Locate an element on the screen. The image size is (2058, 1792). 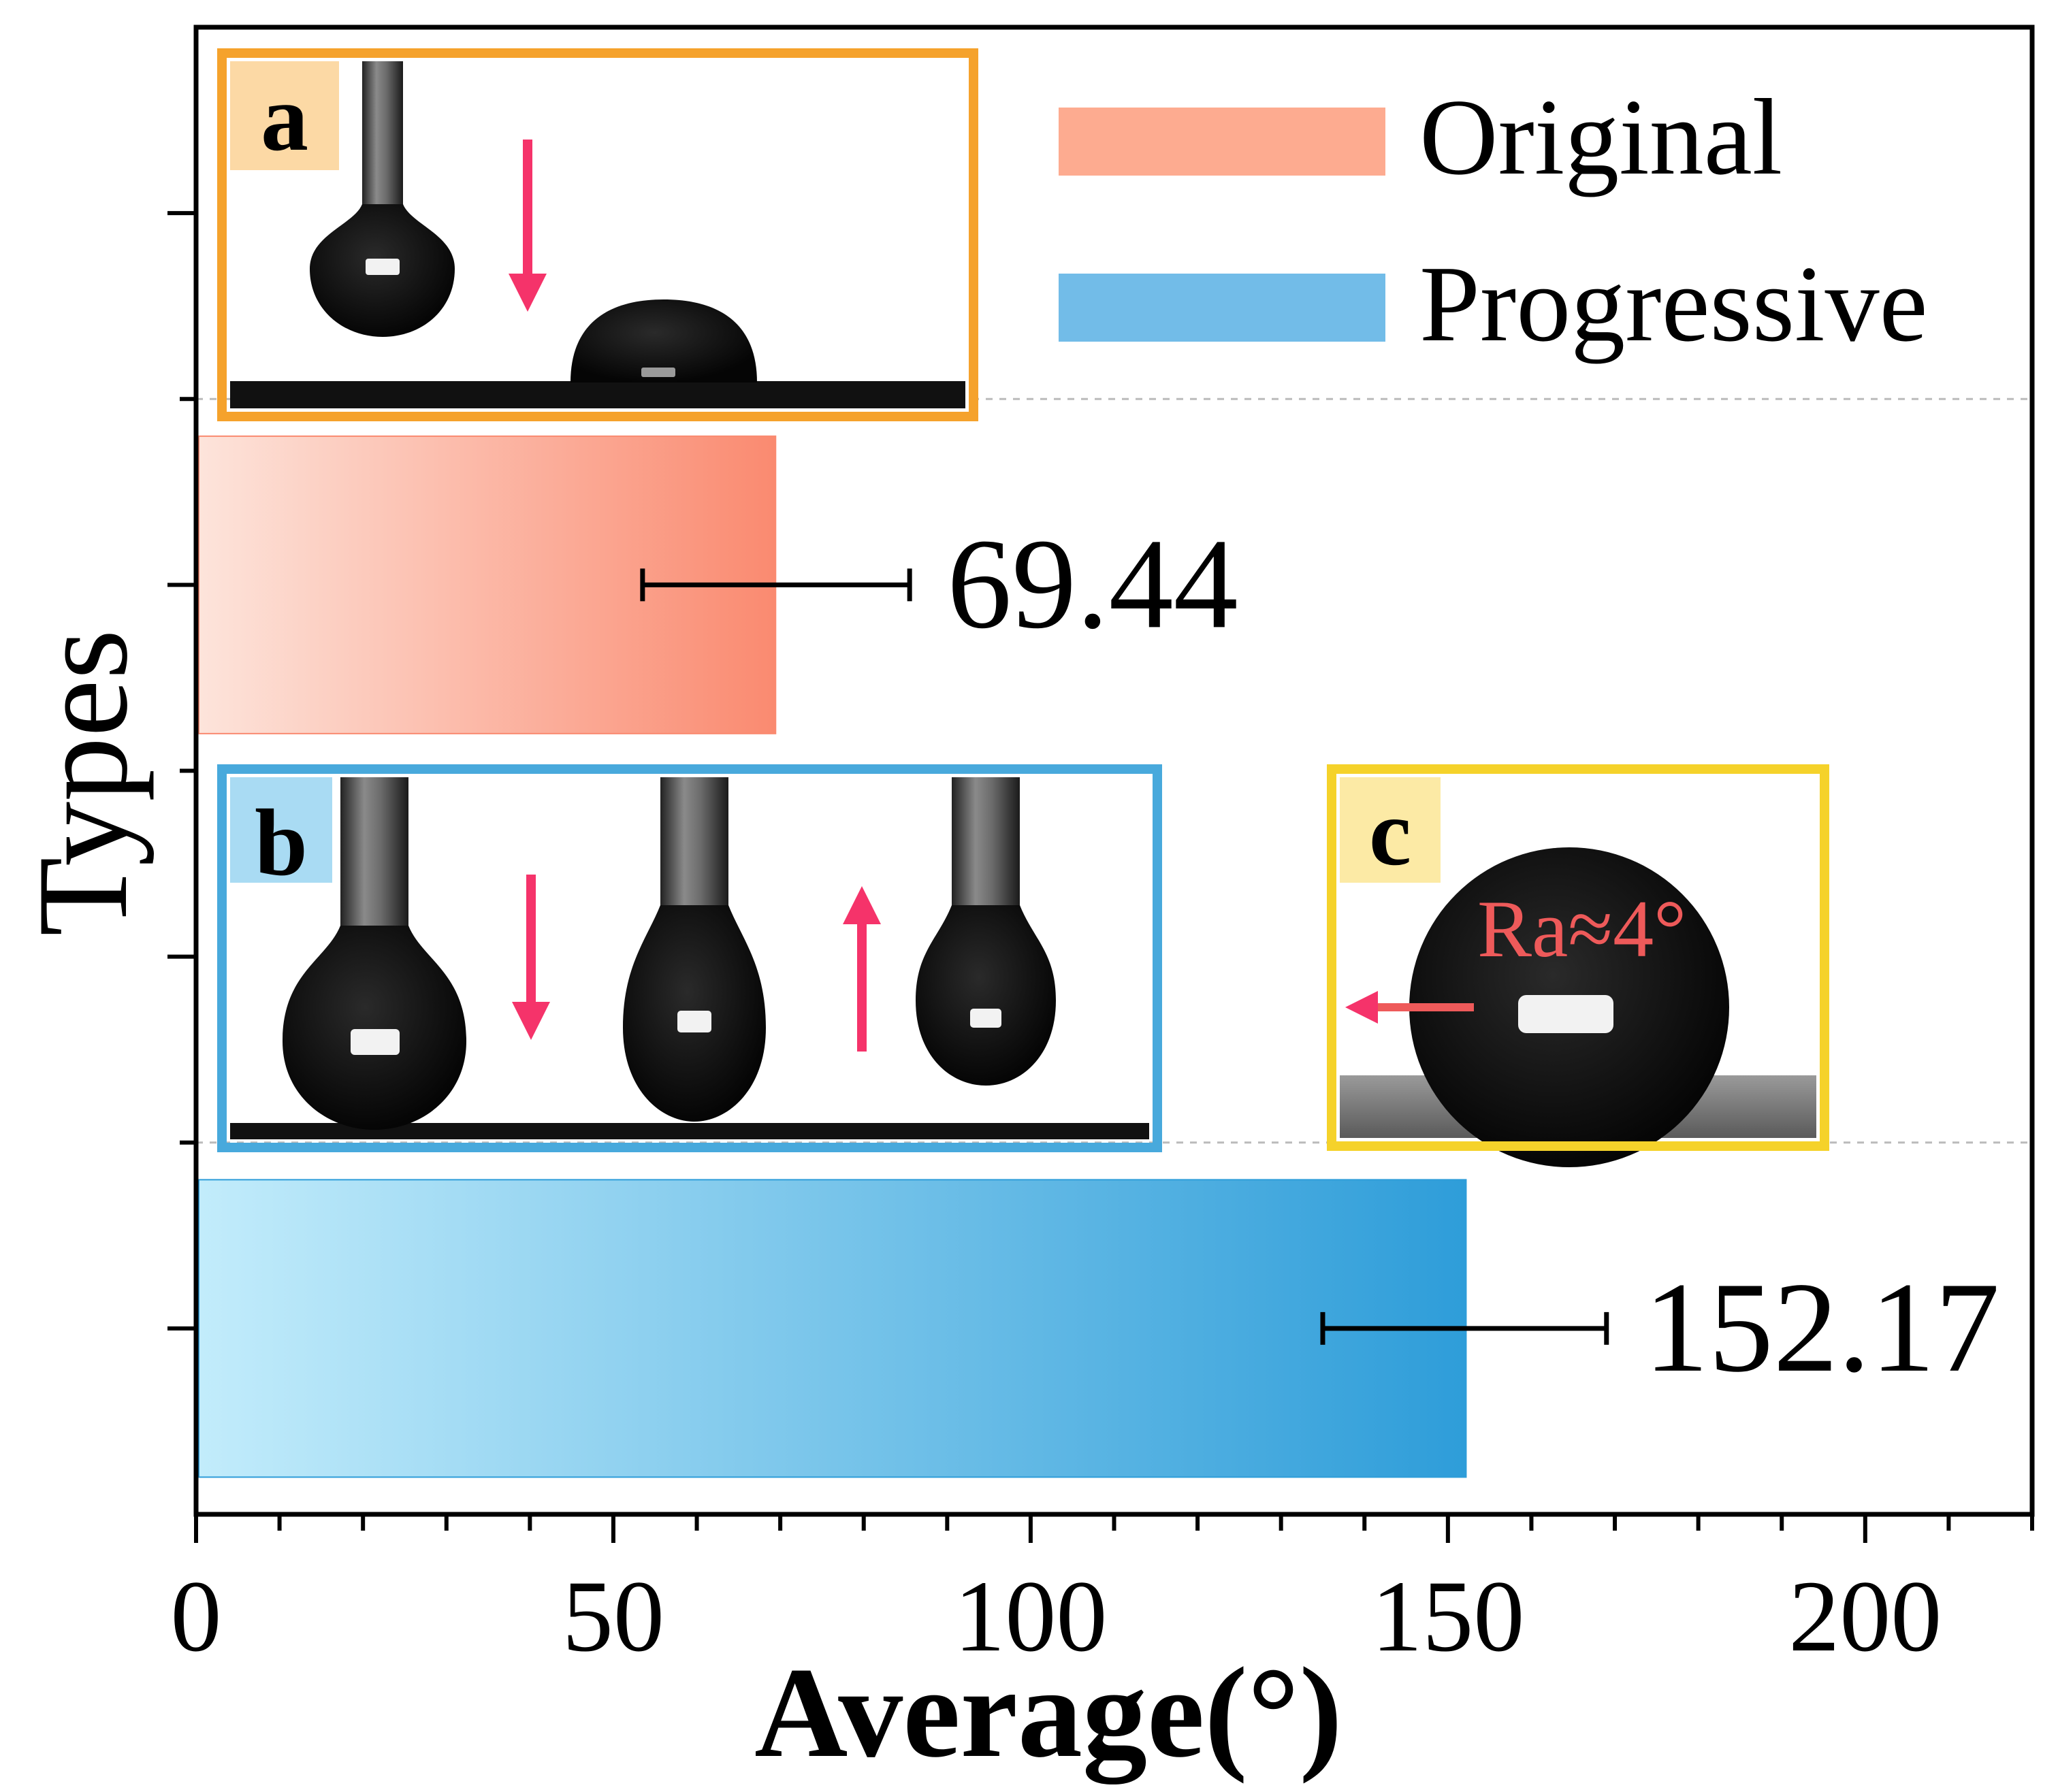
bar-progressive is located at coordinates (832, 1329).